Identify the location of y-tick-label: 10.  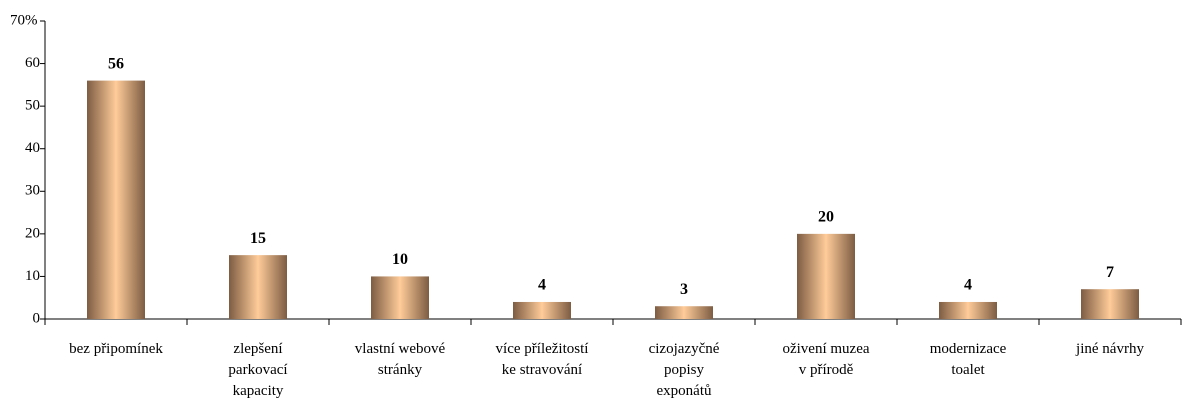
(32, 276).